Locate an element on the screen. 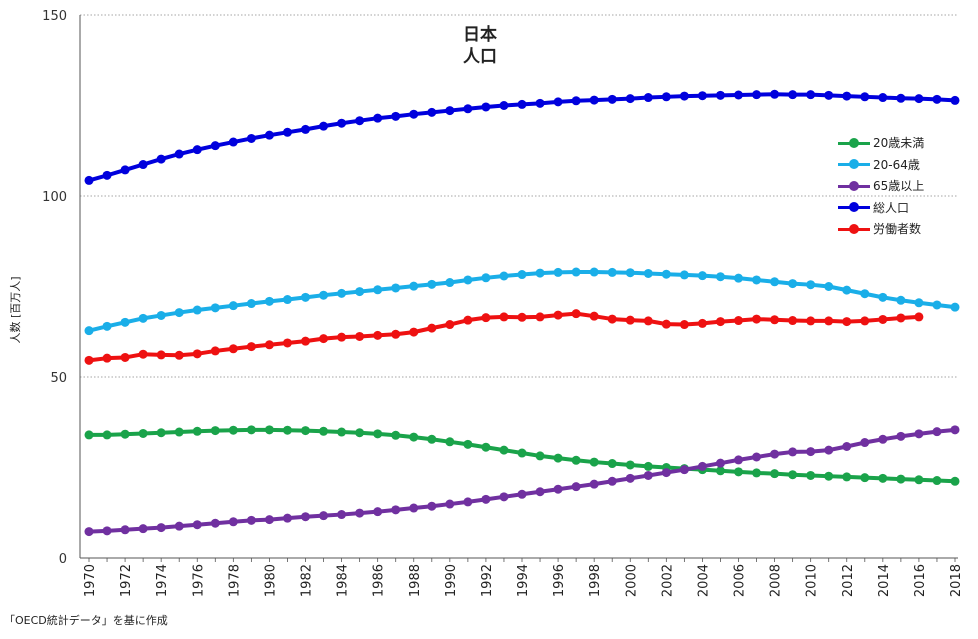 The image size is (978, 639). series-line is located at coordinates (522, 480).